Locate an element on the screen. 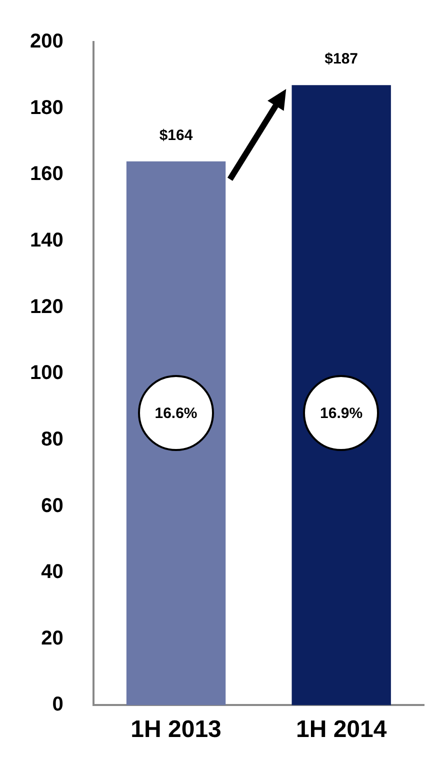 The image size is (442, 764). y-tick-label: 60 is located at coordinates (52, 505).